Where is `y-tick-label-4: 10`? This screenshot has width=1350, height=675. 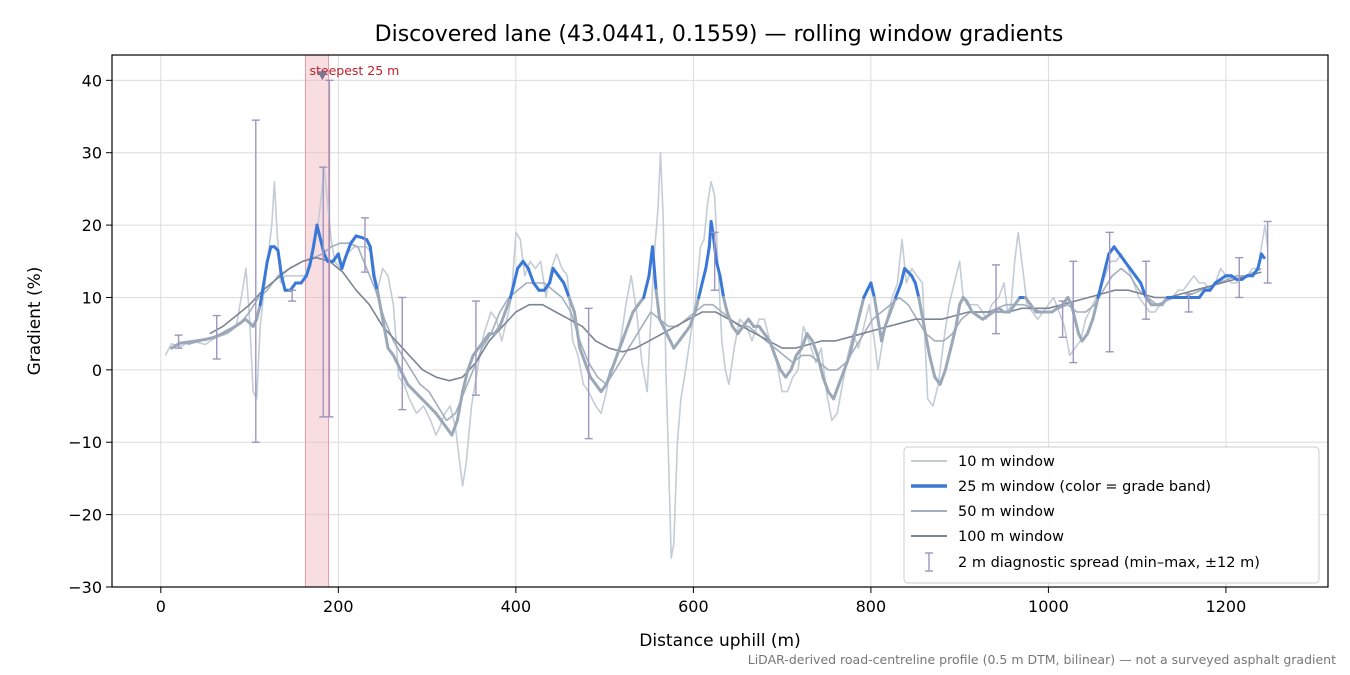 y-tick-label-4: 10 is located at coordinates (92, 297).